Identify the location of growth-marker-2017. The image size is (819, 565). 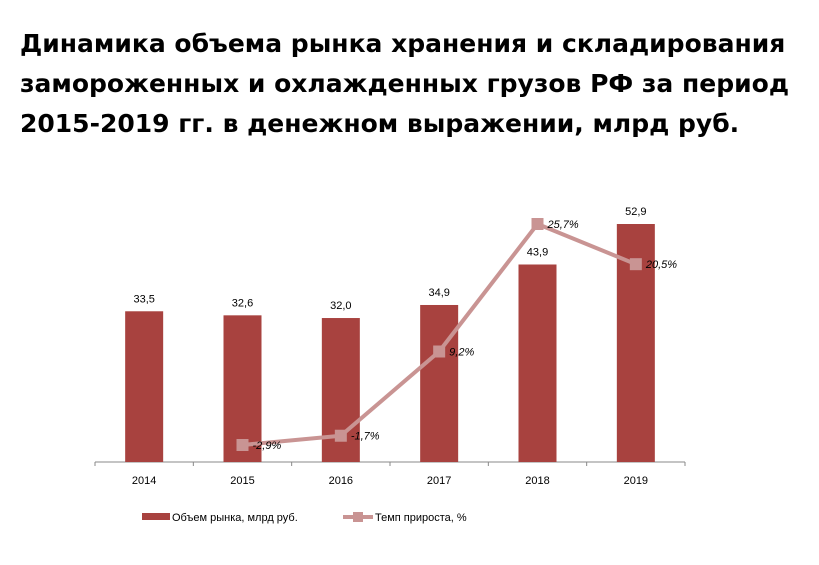
(439, 351).